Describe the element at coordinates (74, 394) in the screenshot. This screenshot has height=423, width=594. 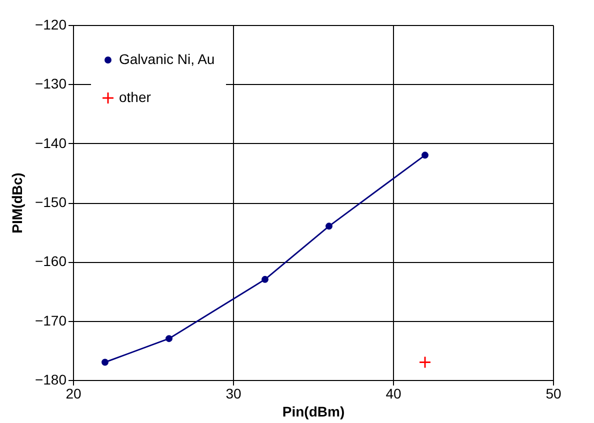
I see `x-tick-label: 20` at that location.